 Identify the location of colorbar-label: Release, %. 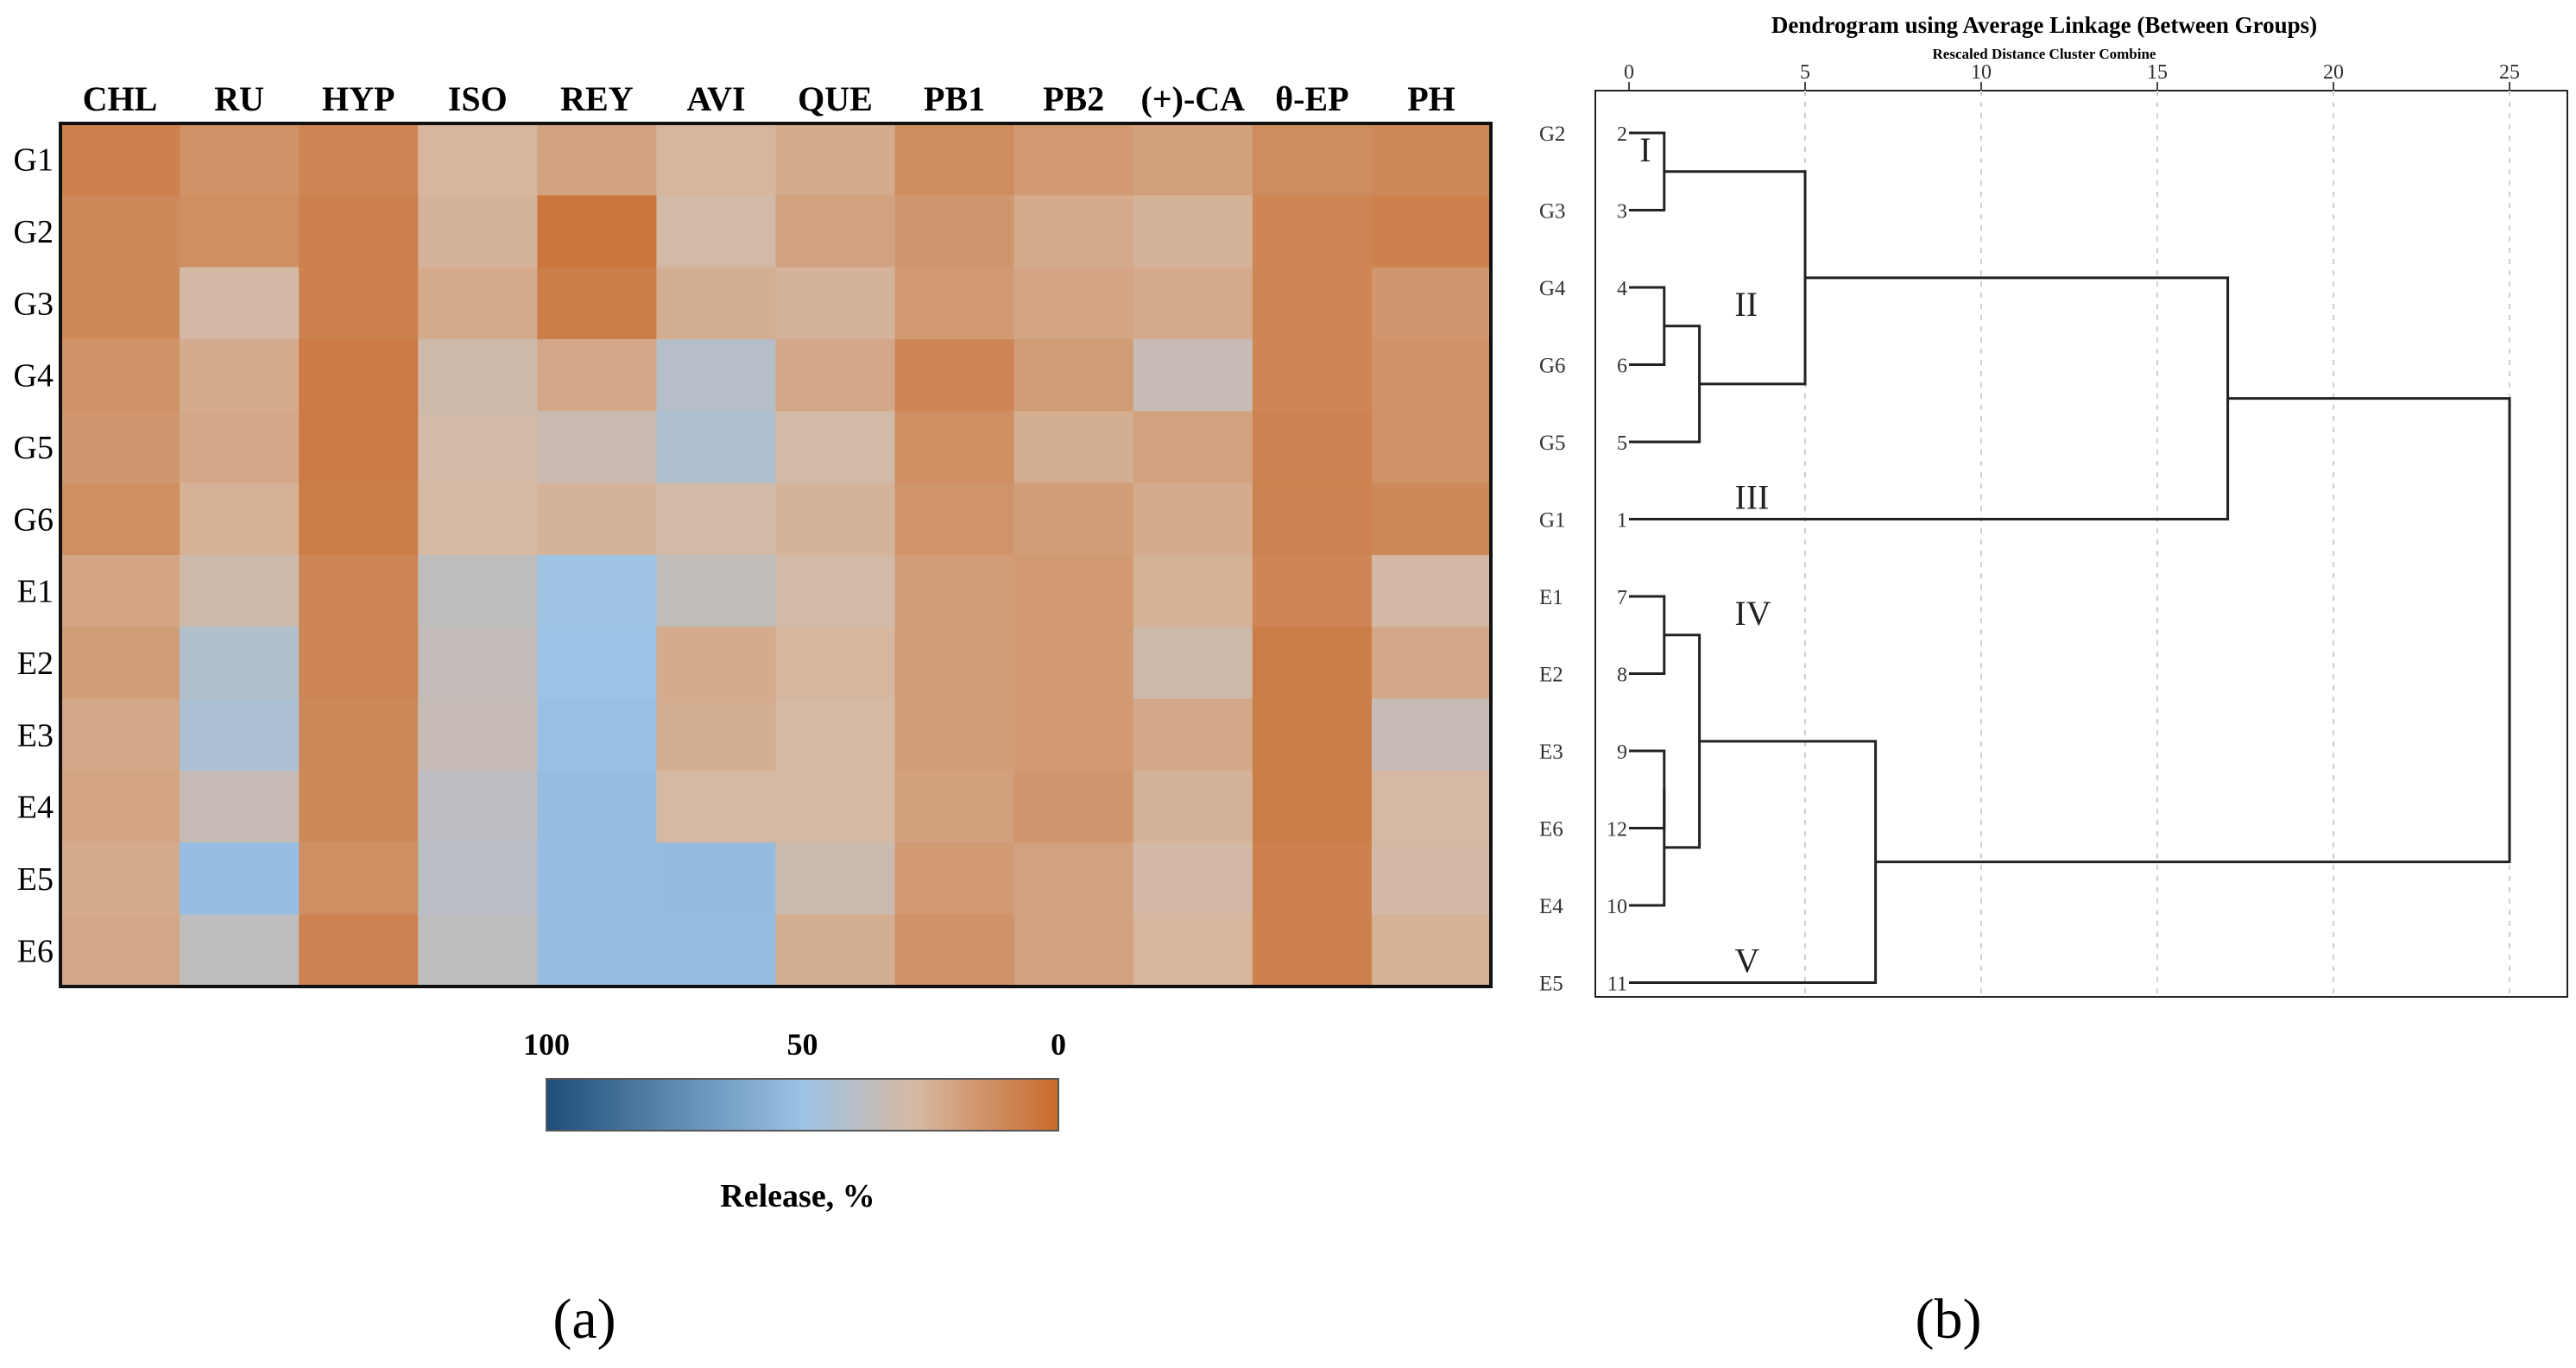
(797, 1196).